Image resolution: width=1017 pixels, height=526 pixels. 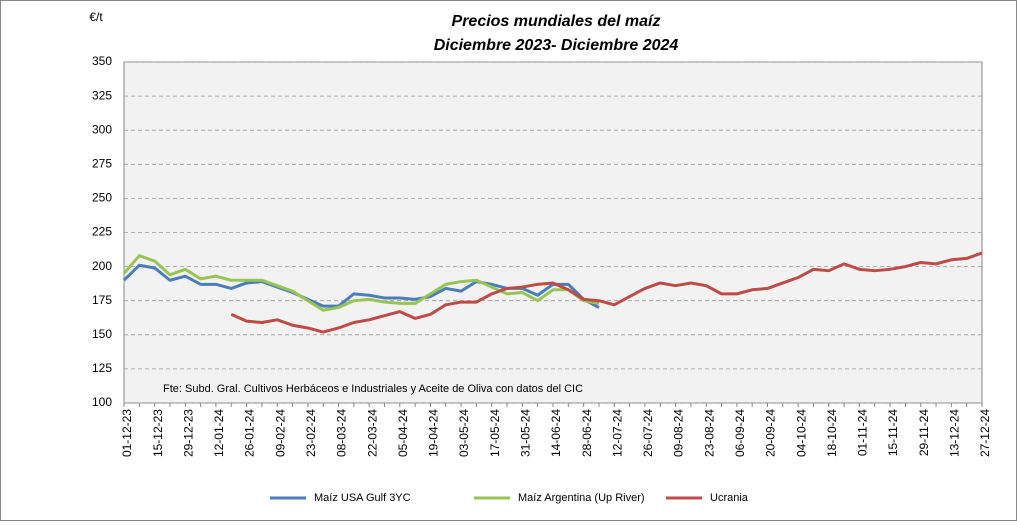 I want to click on y-tick-label: 150, so click(x=102, y=334).